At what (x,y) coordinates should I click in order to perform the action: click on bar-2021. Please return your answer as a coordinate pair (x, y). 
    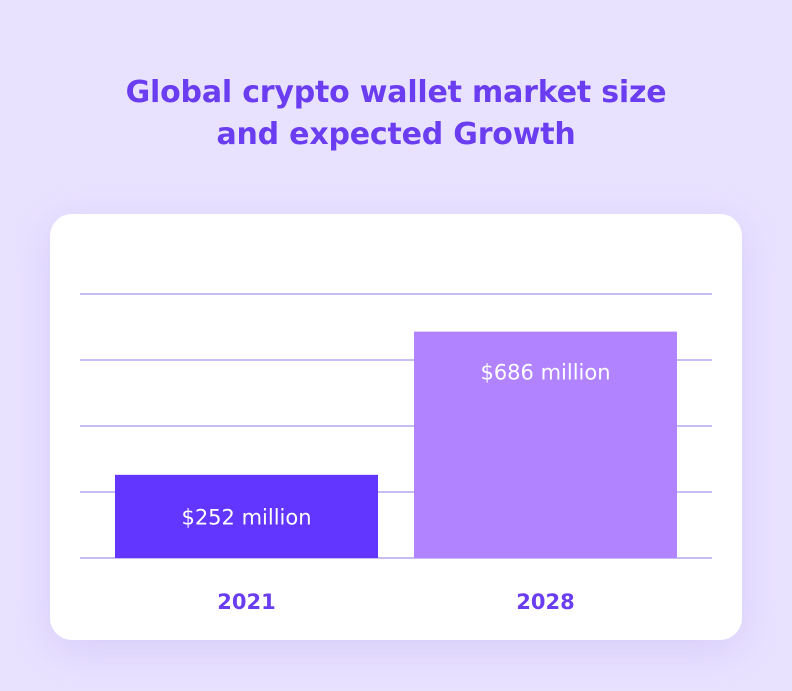
    Looking at the image, I should click on (246, 516).